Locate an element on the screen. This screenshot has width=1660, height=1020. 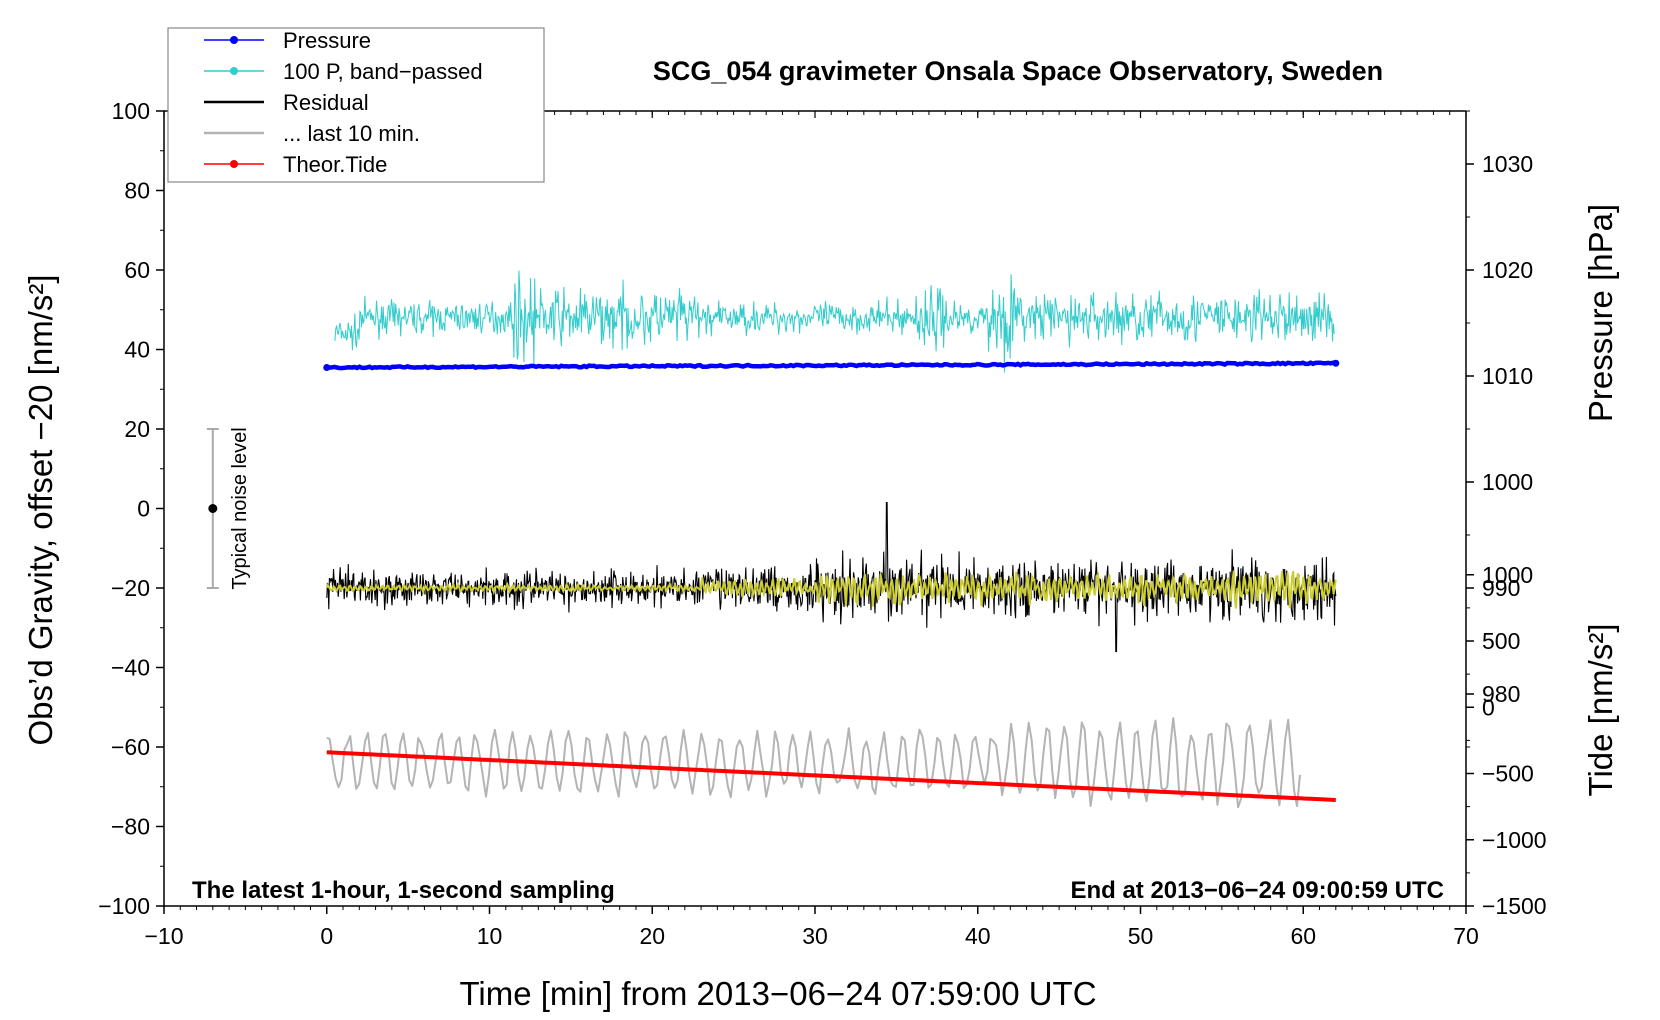
y-tick-label: 60 is located at coordinates (137, 270).